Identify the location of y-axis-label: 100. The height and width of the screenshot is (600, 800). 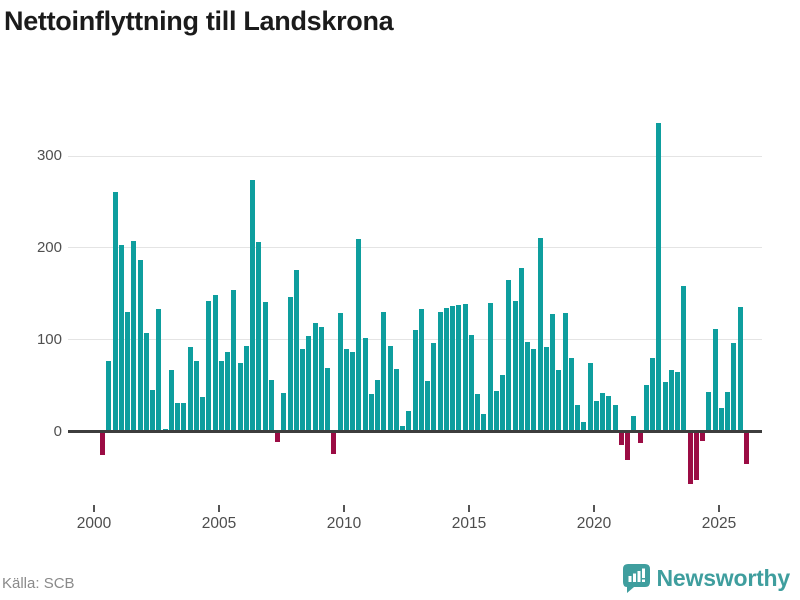
(49, 339).